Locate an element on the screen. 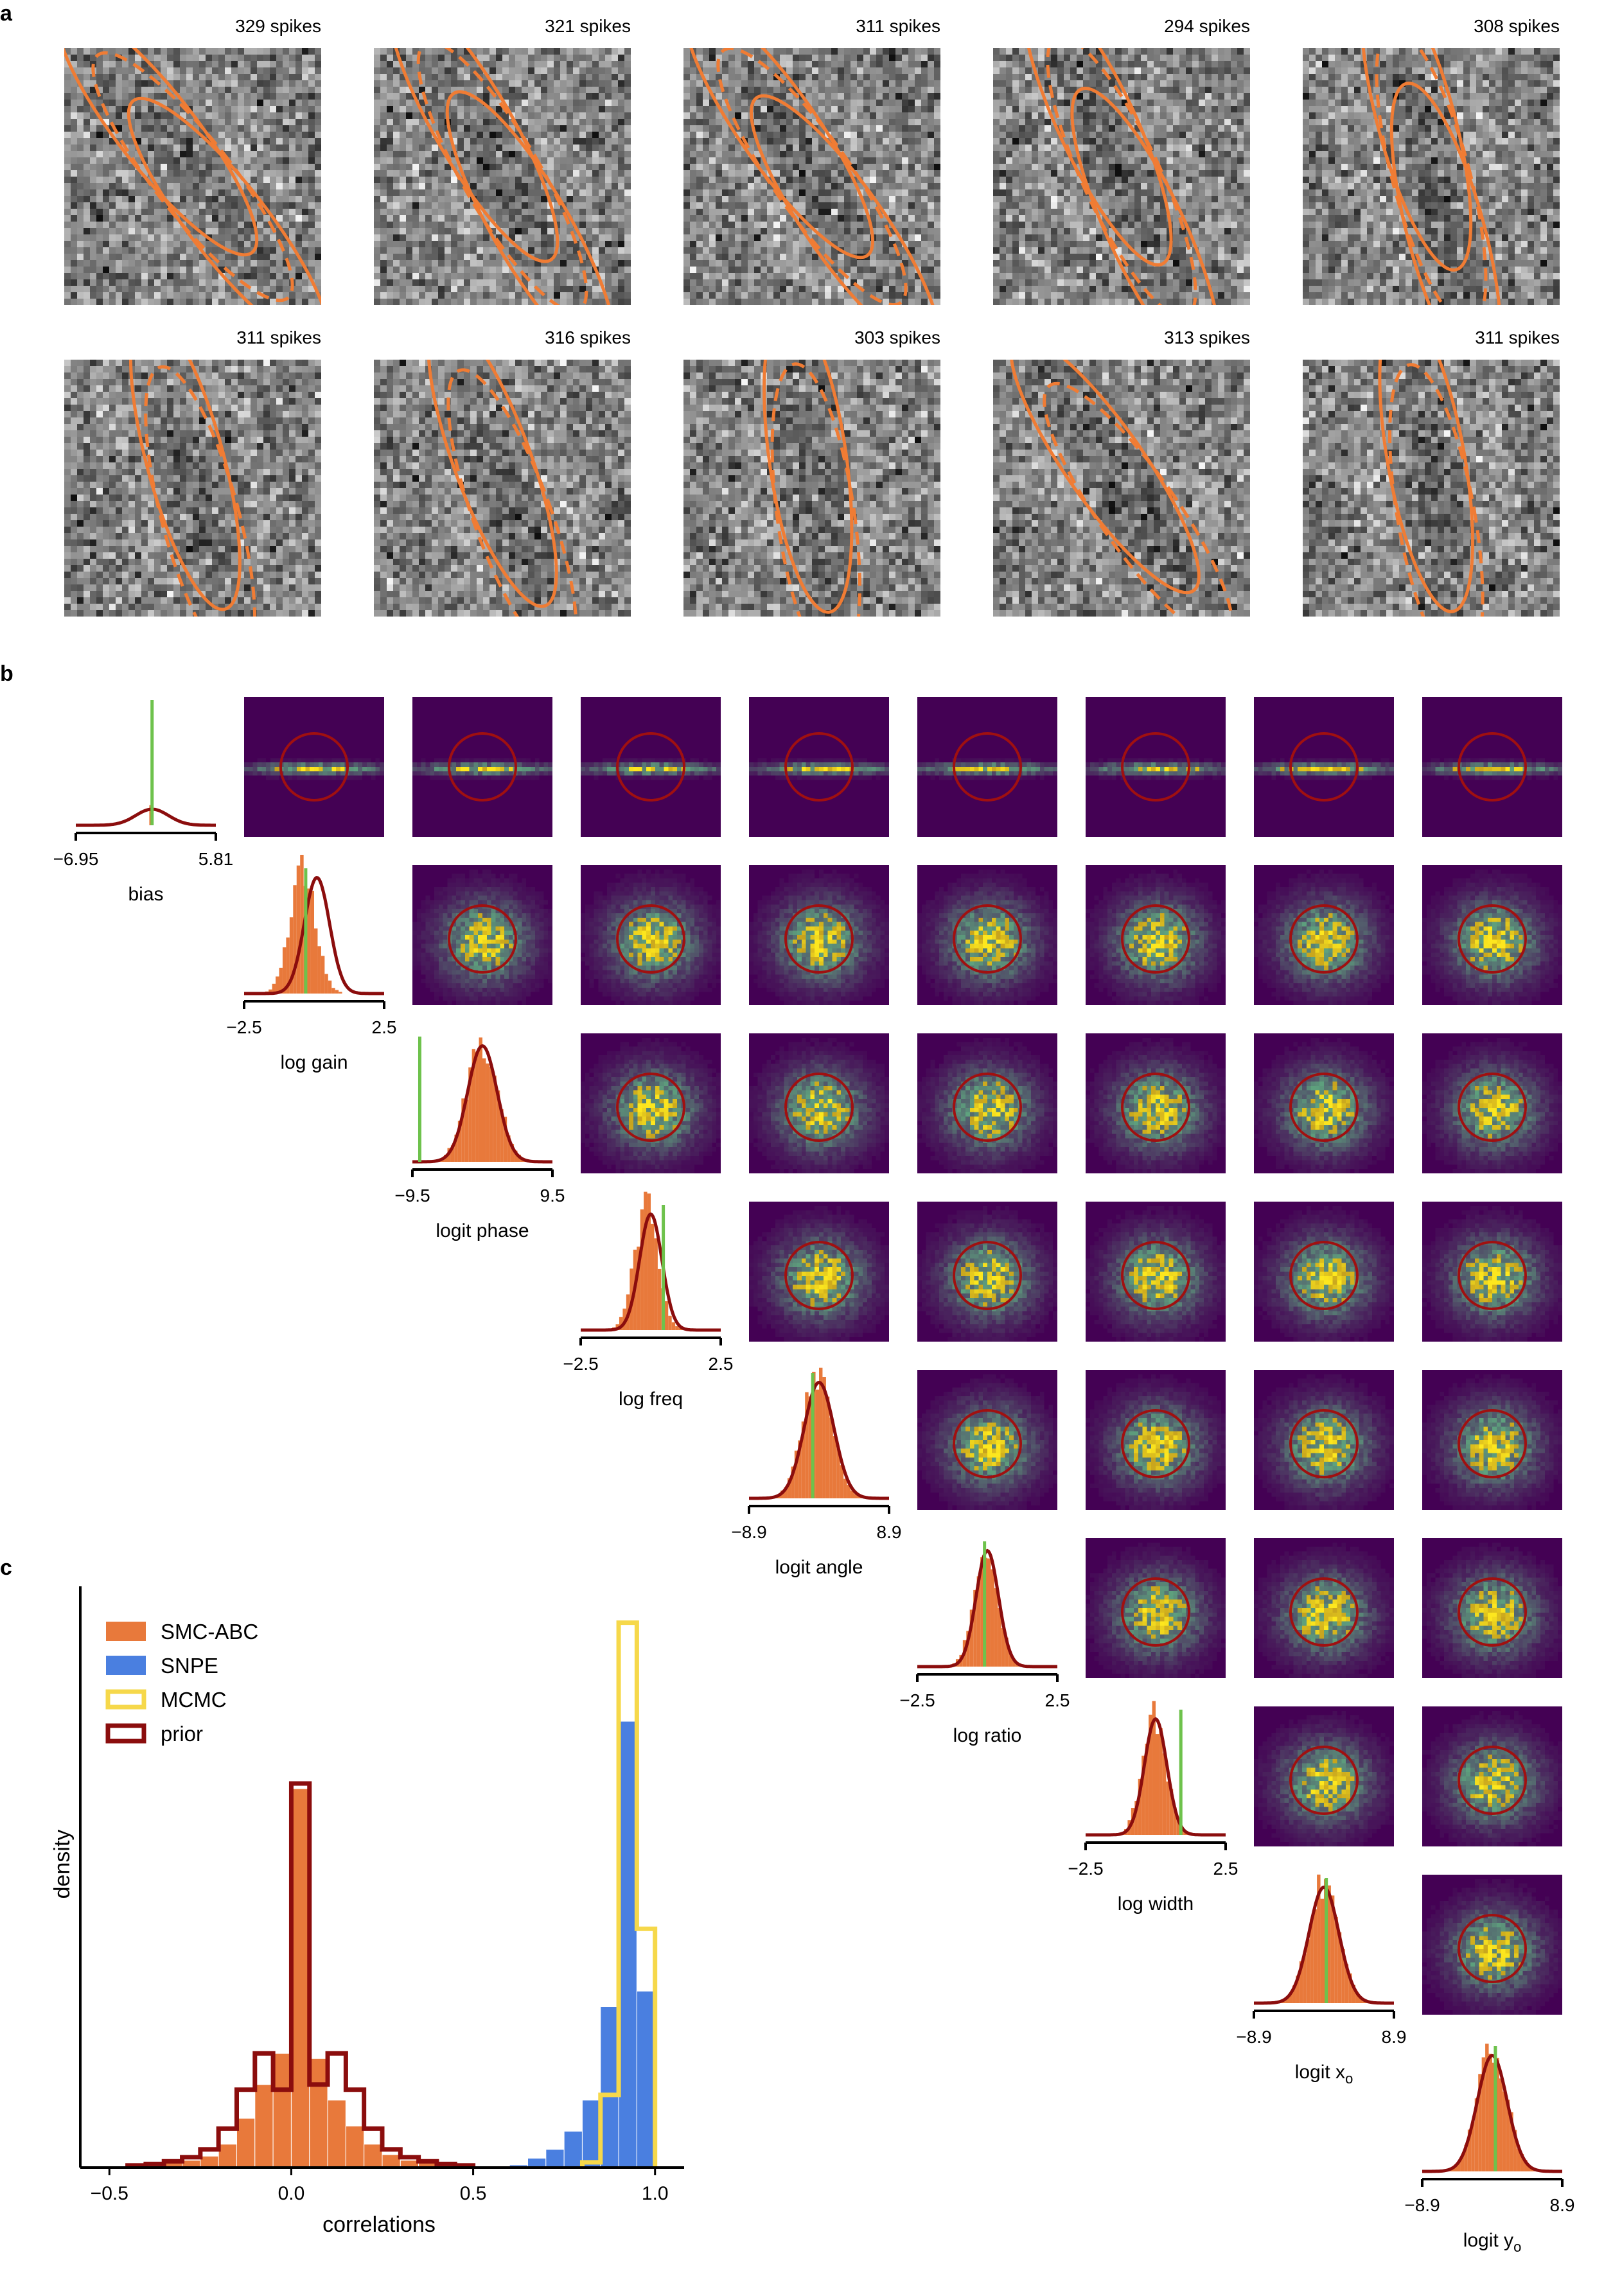  legend-label: MCMC is located at coordinates (194, 1700).